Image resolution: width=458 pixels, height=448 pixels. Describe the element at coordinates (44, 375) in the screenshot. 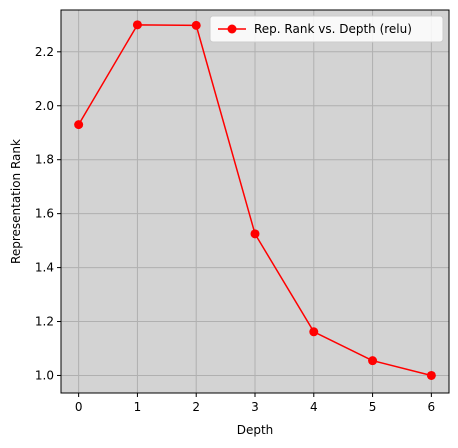

I see `y-tick-label: 1.0` at that location.